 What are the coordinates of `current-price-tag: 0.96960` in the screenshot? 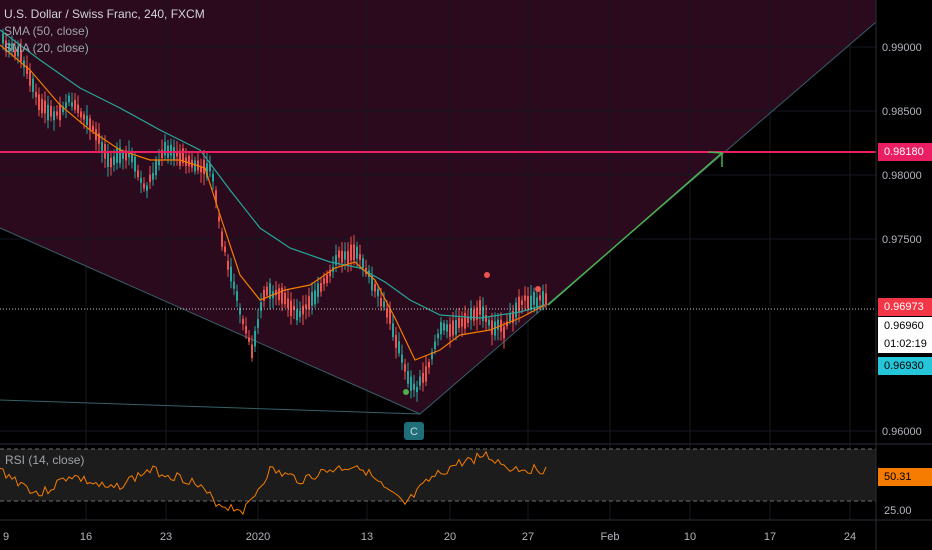 It's located at (905, 326).